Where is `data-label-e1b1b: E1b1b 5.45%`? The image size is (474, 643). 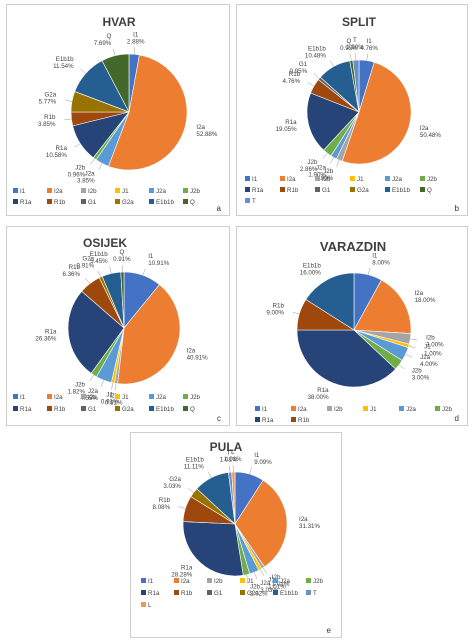
data-label-e1b1b: E1b1b 5.45% is located at coordinates (99, 258).